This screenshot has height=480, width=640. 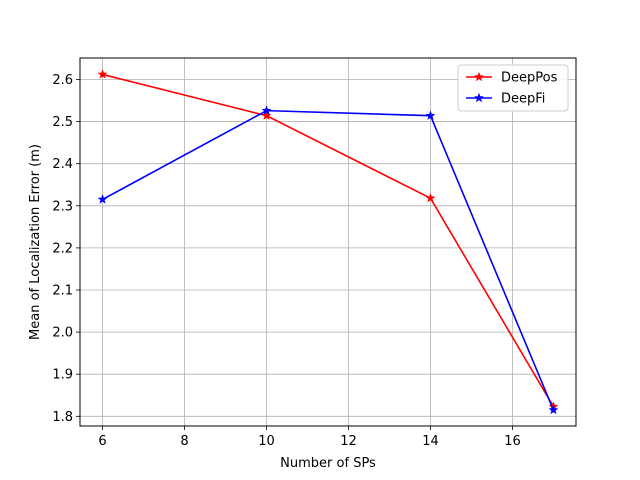 What do you see at coordinates (184, 441) in the screenshot?
I see `x-tick-label: 8` at bounding box center [184, 441].